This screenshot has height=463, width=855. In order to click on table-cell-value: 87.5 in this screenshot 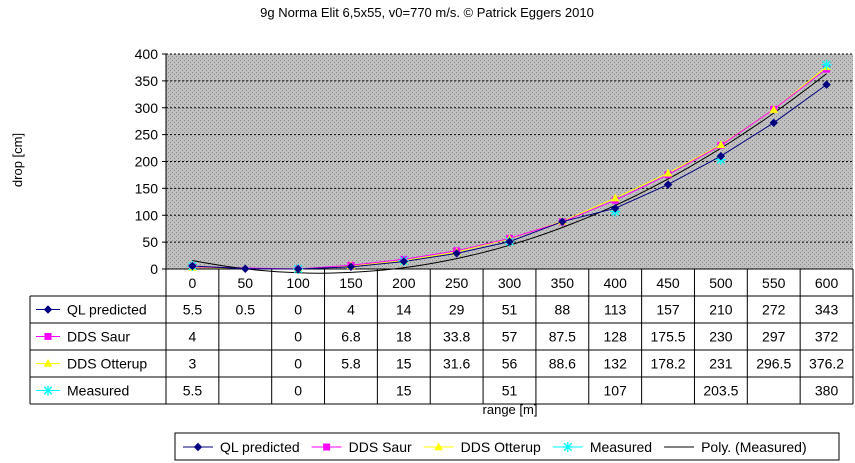, I will do `click(562, 337)`.